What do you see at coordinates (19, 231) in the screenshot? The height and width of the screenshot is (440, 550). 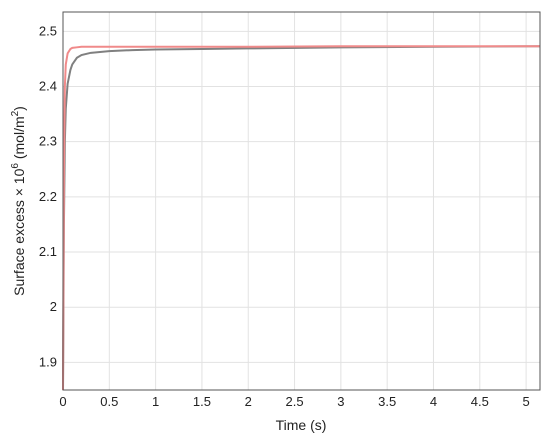 I see `y-label-part: Surface excess × 10` at bounding box center [19, 231].